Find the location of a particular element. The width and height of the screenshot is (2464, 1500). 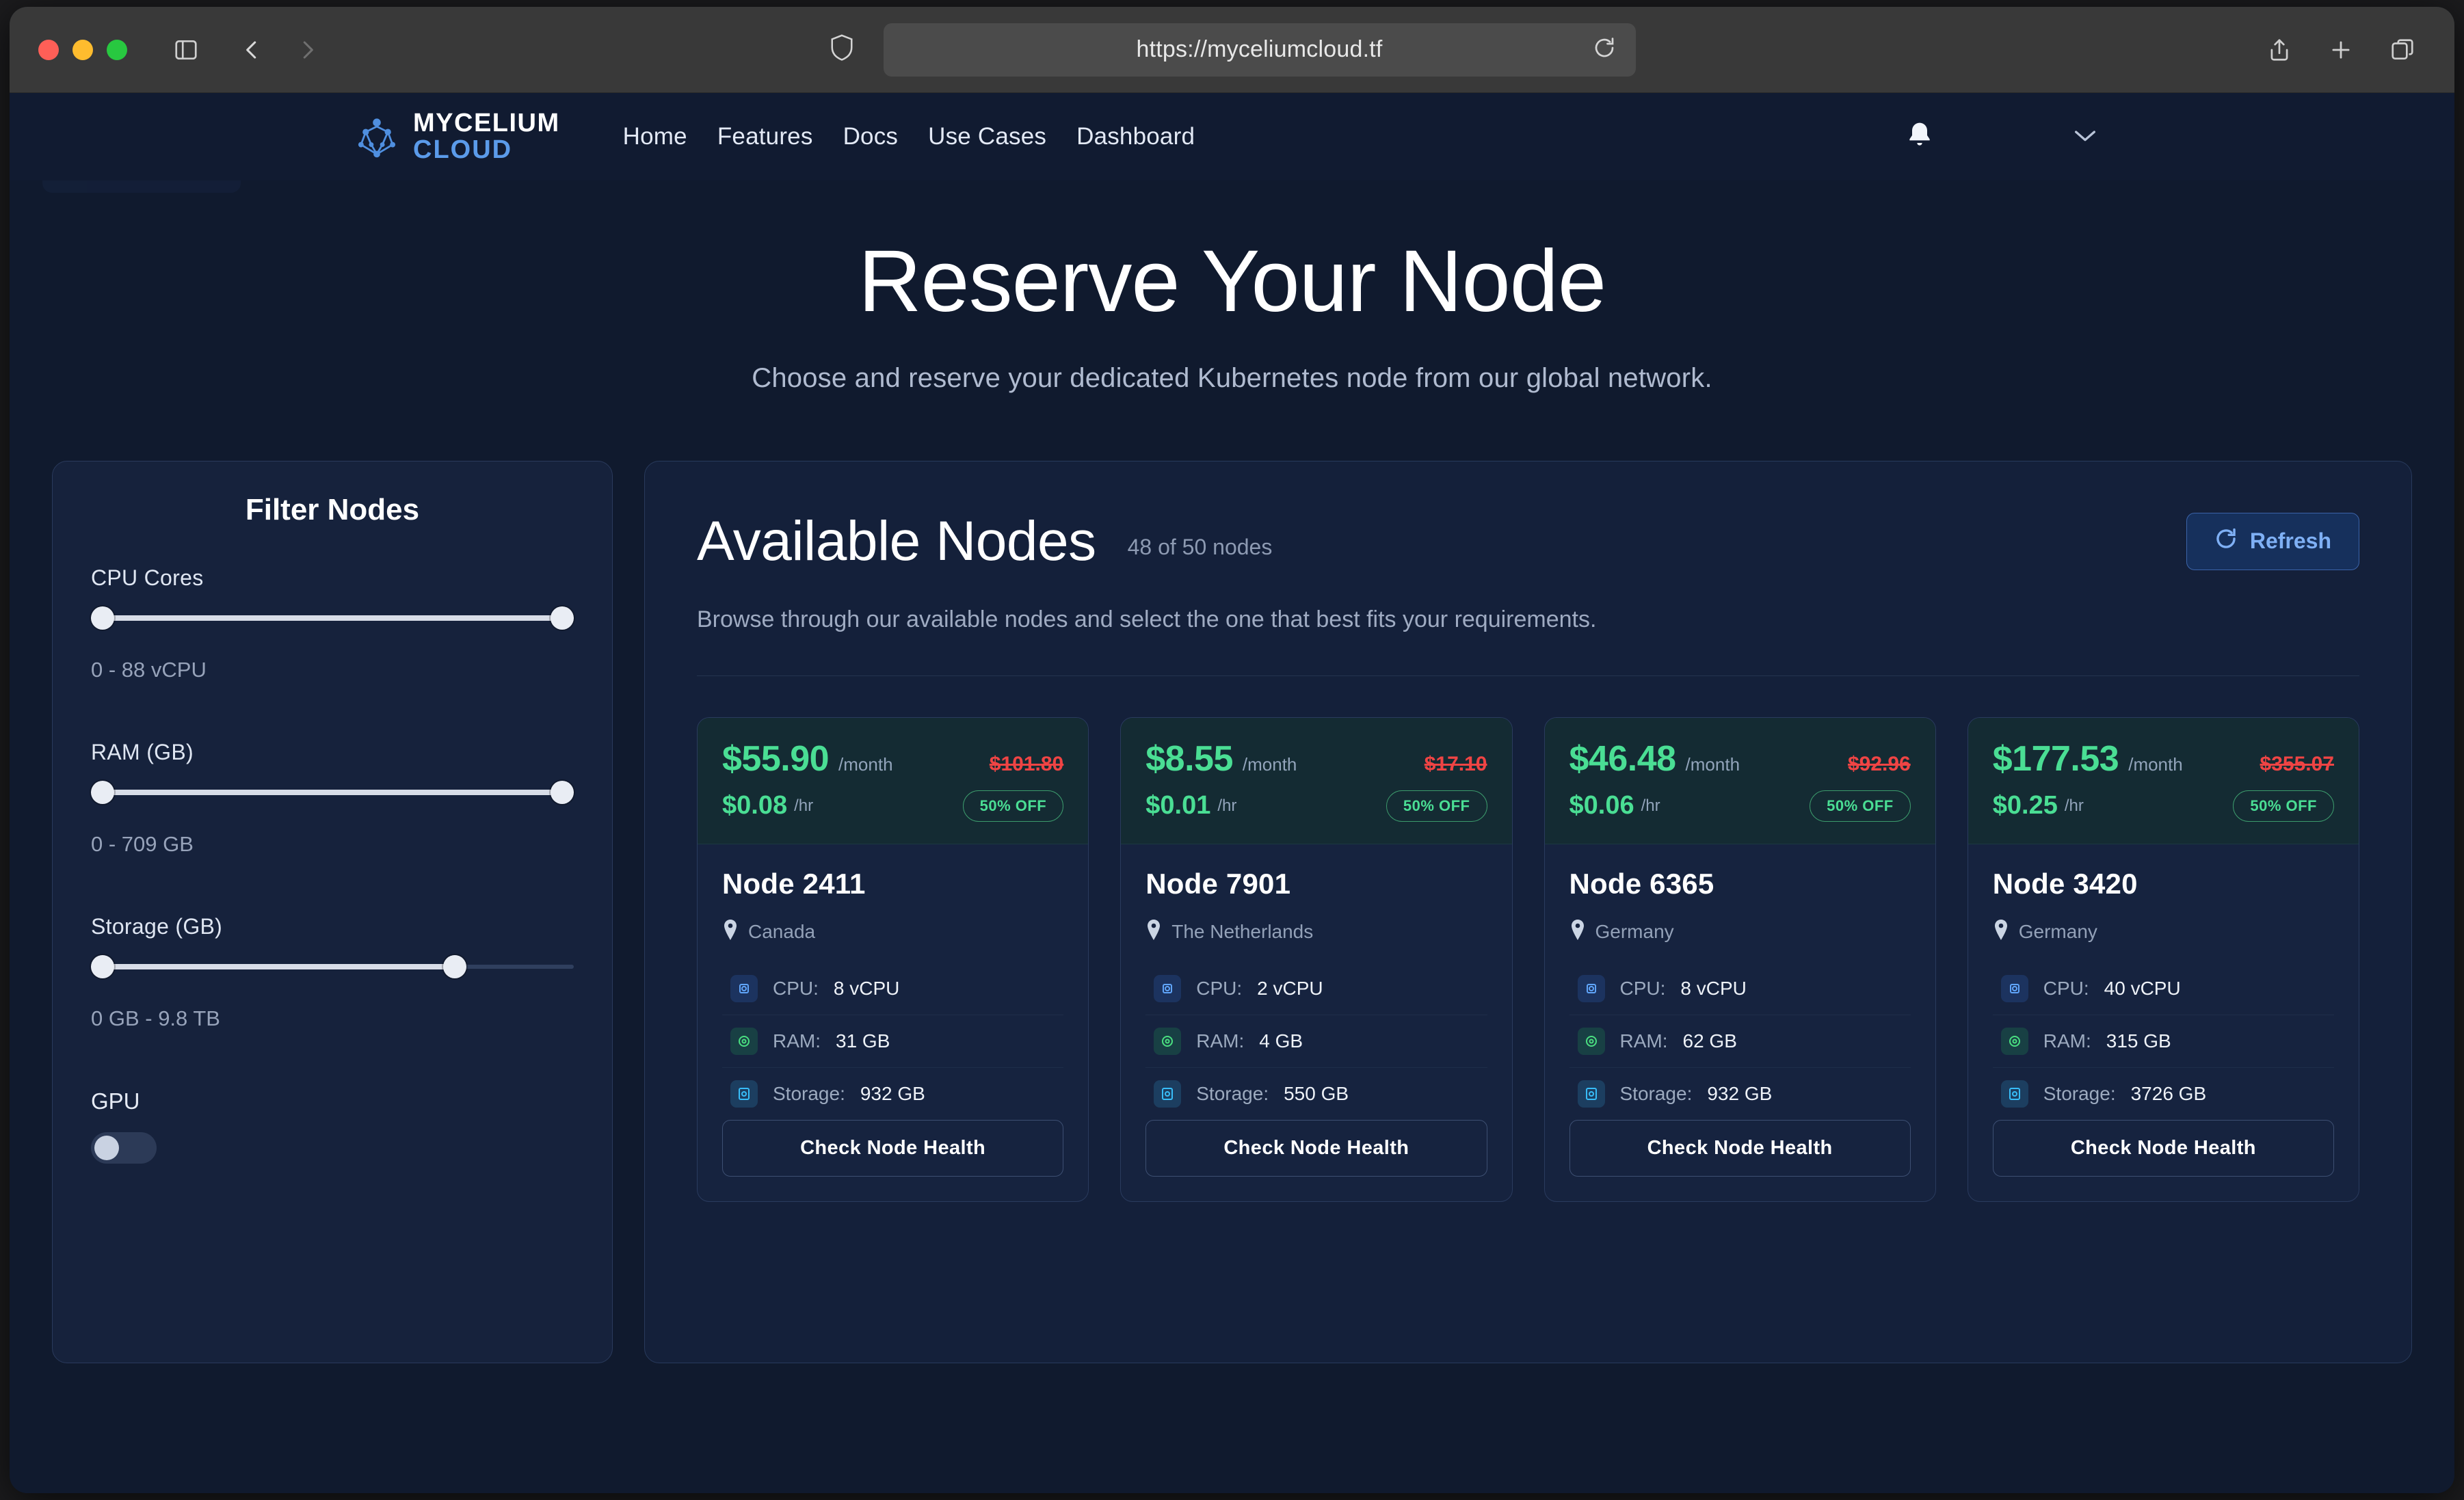

share-icon is located at coordinates (2279, 50).